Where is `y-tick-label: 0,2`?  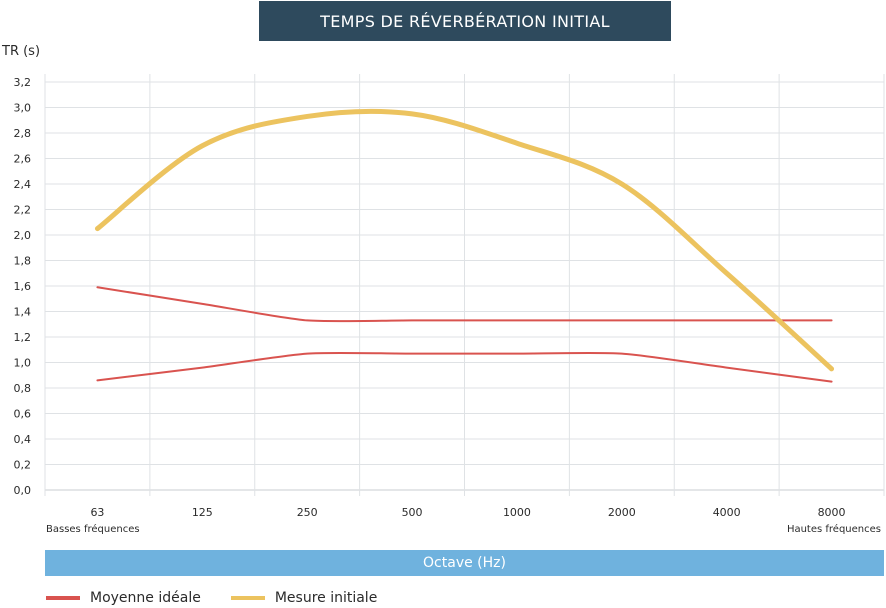 y-tick-label: 0,2 is located at coordinates (23, 465).